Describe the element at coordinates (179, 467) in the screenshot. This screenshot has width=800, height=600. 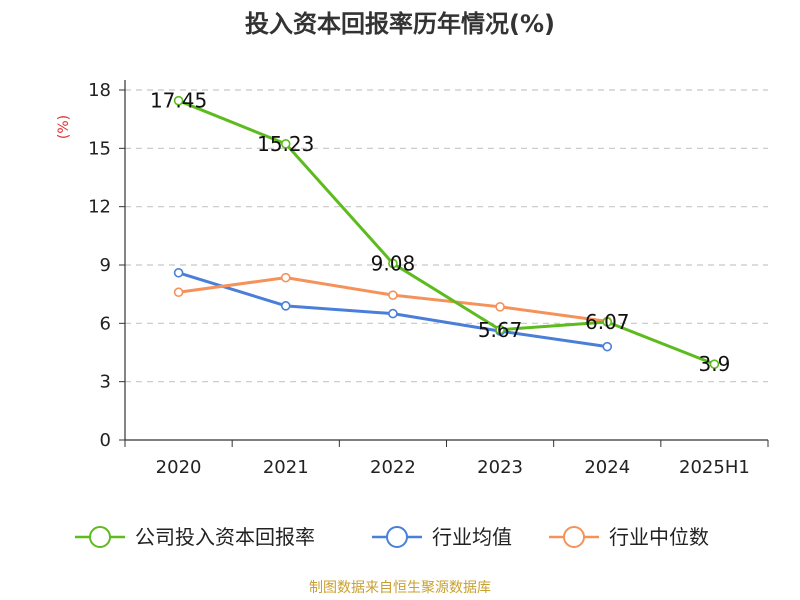
I see `x-tick-label: 2020` at that location.